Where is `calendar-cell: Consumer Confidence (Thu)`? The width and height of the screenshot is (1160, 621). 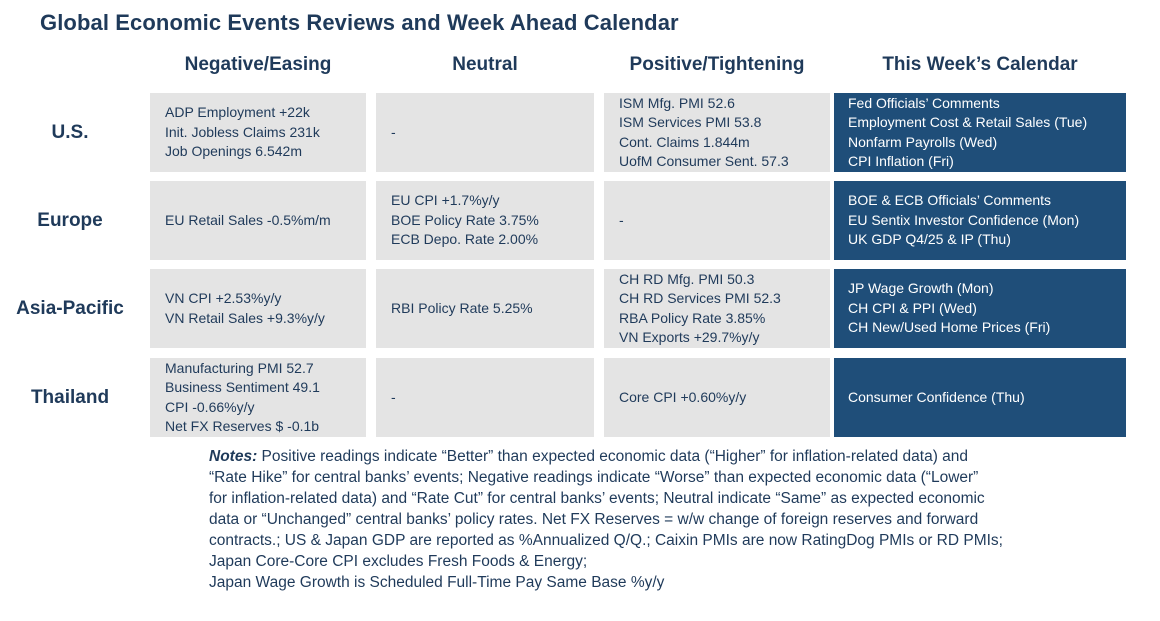
calendar-cell: Consumer Confidence (Thu) is located at coordinates (980, 397).